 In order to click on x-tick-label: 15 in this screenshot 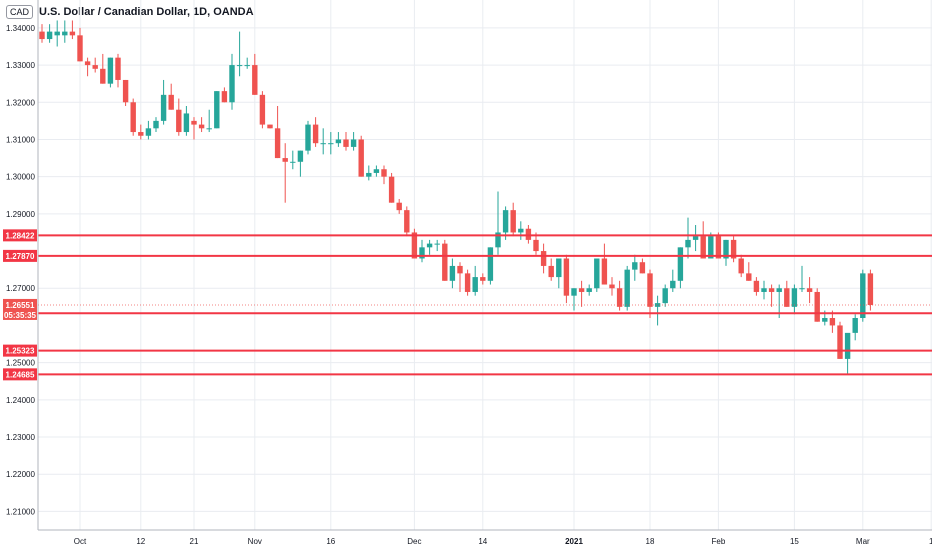, I will do `click(794, 541)`.